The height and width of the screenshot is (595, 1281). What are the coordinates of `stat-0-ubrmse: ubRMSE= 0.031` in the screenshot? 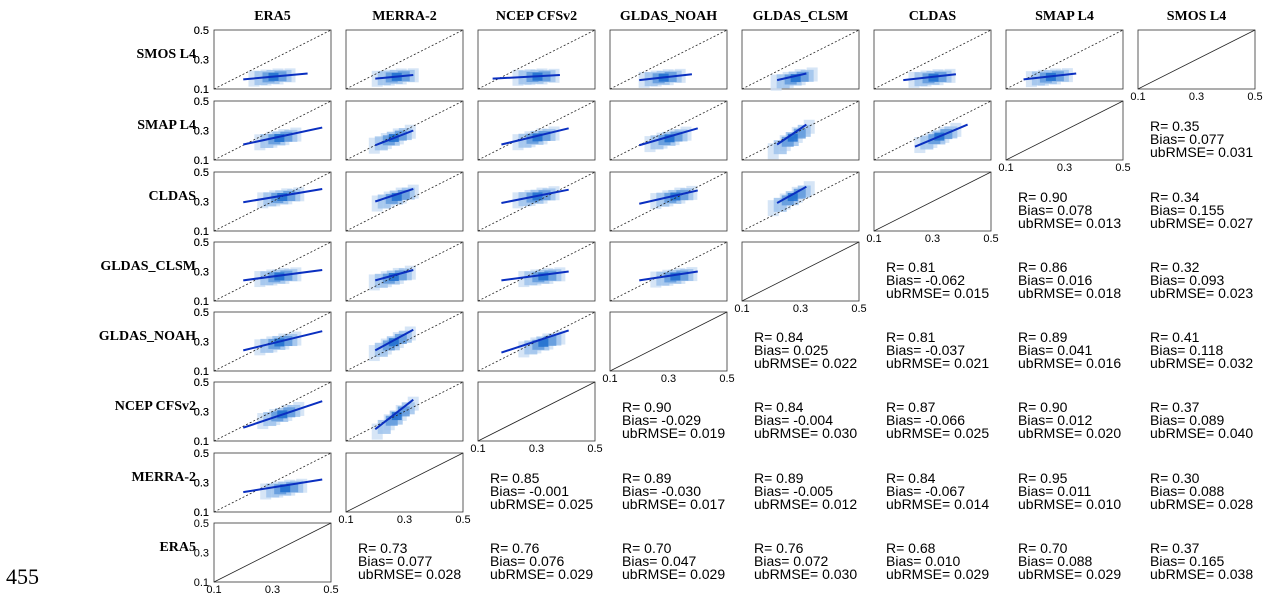 It's located at (1201, 152).